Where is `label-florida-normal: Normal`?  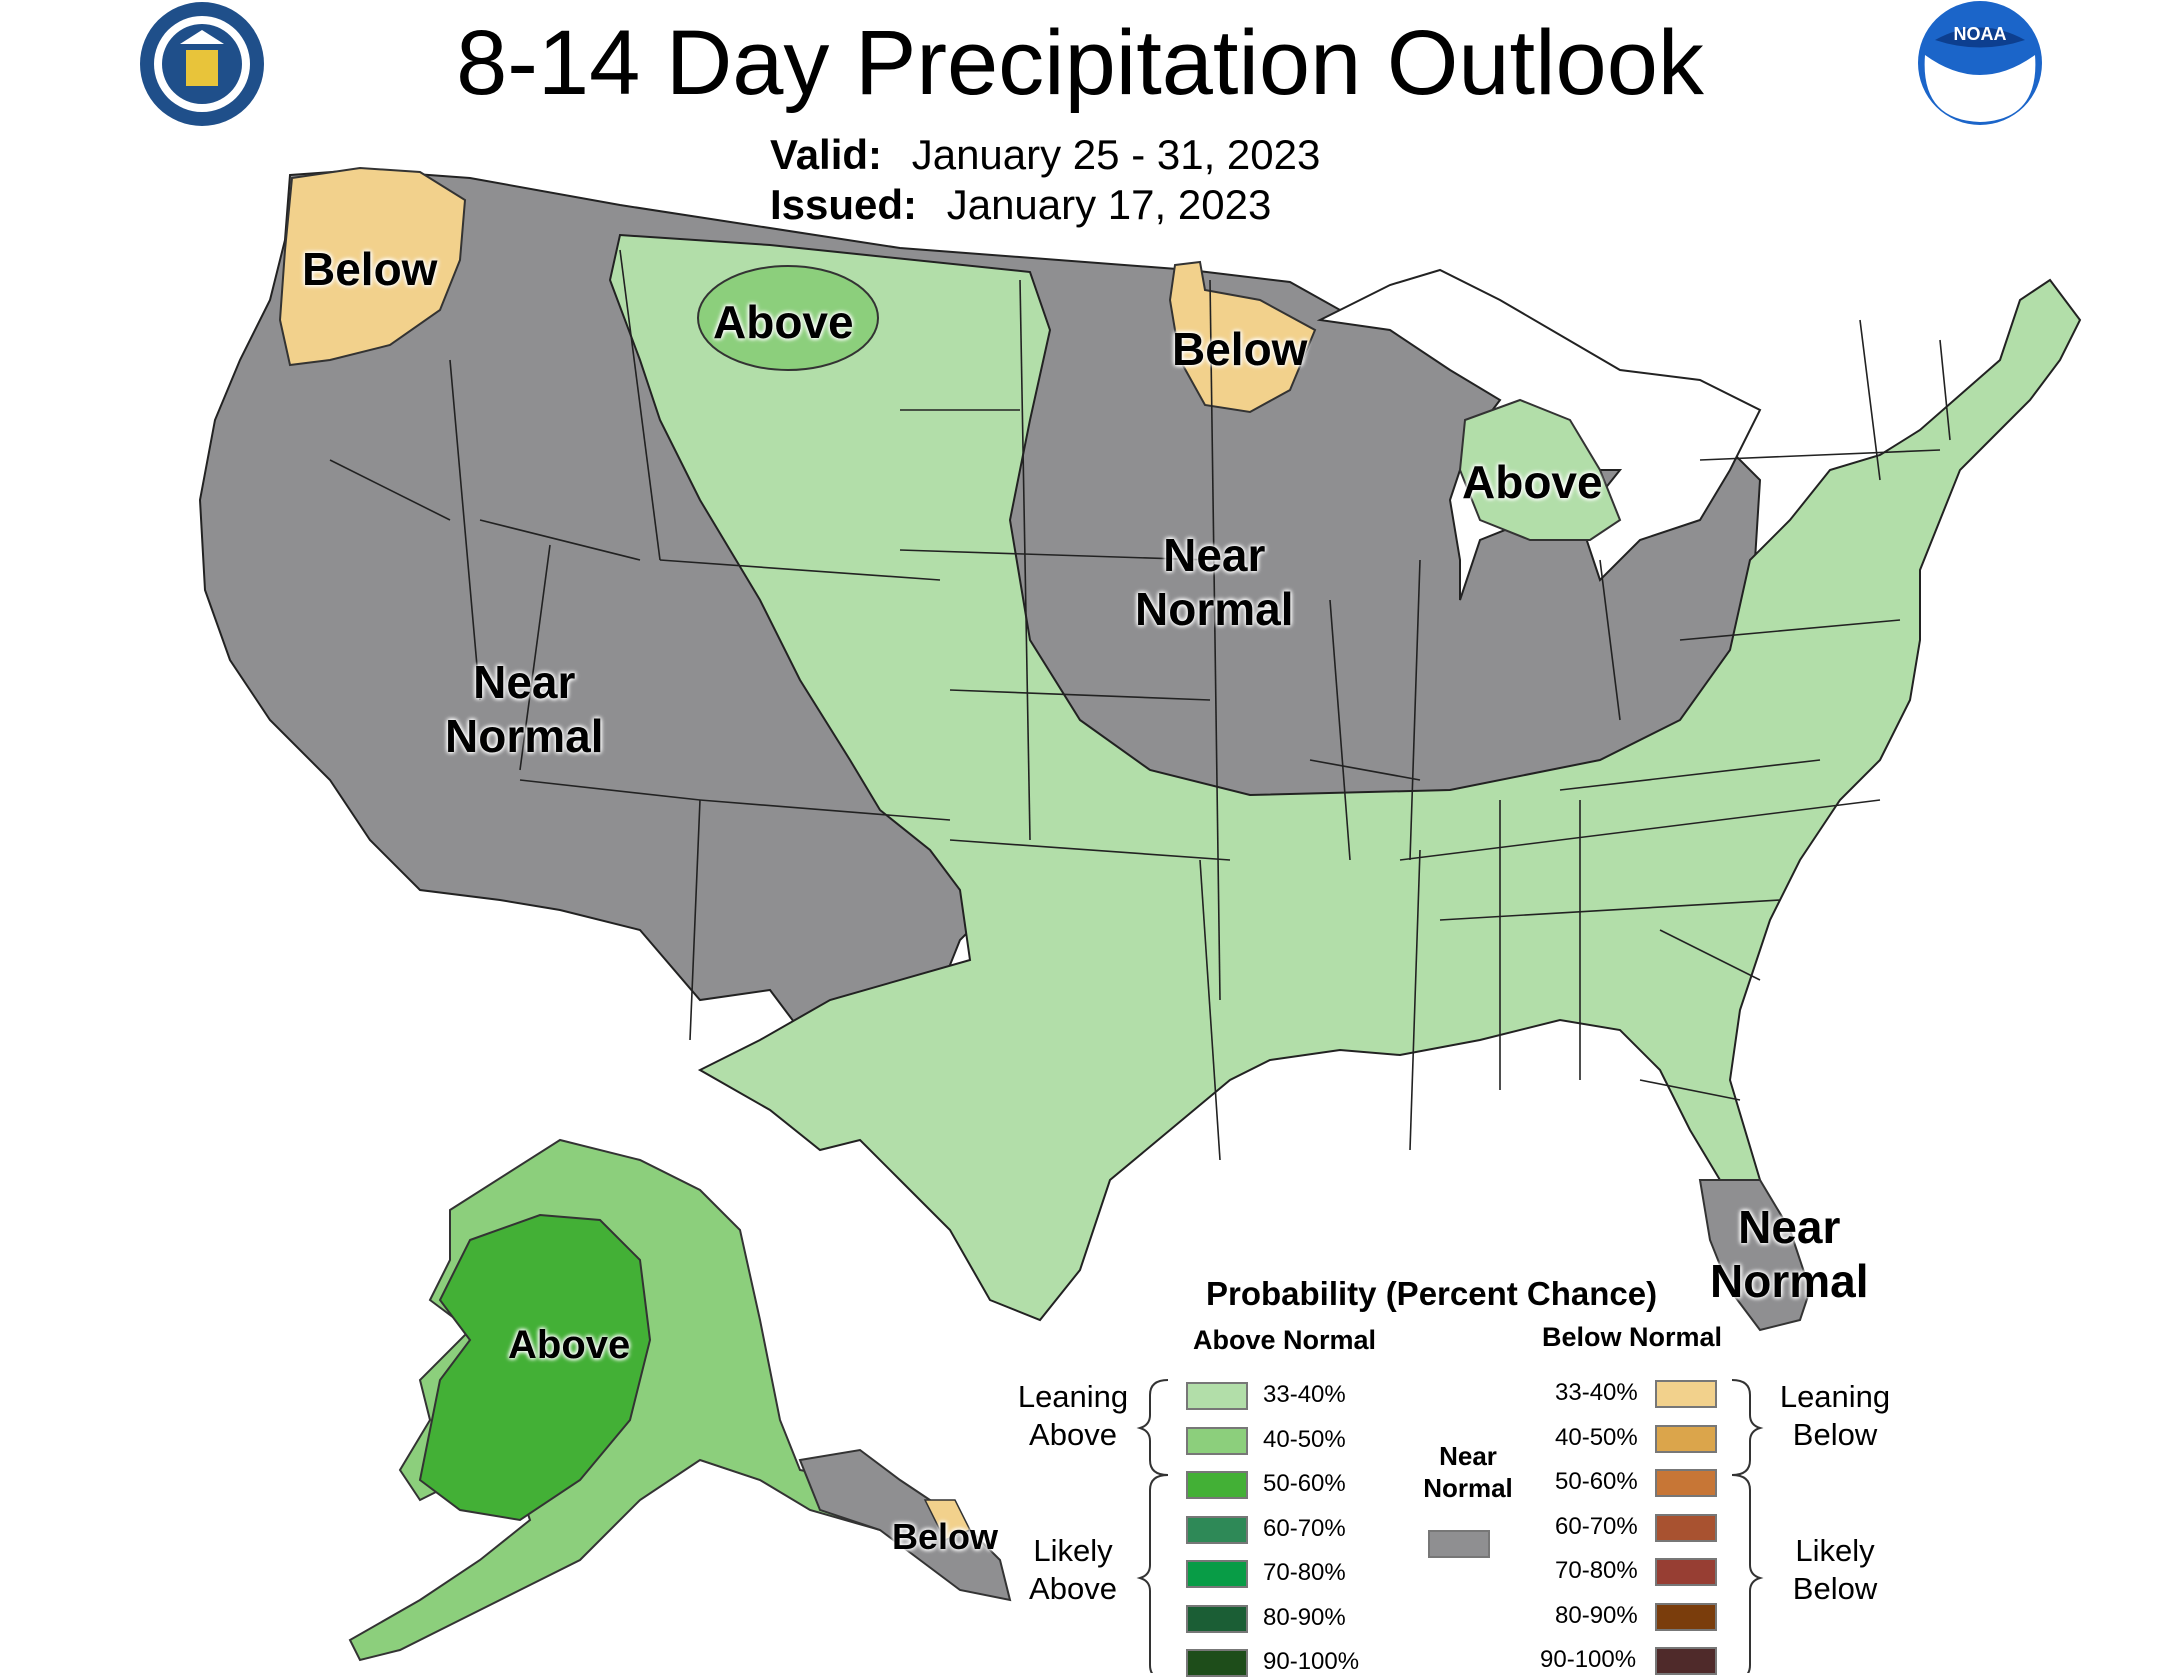 label-florida-normal: Normal is located at coordinates (1789, 1281).